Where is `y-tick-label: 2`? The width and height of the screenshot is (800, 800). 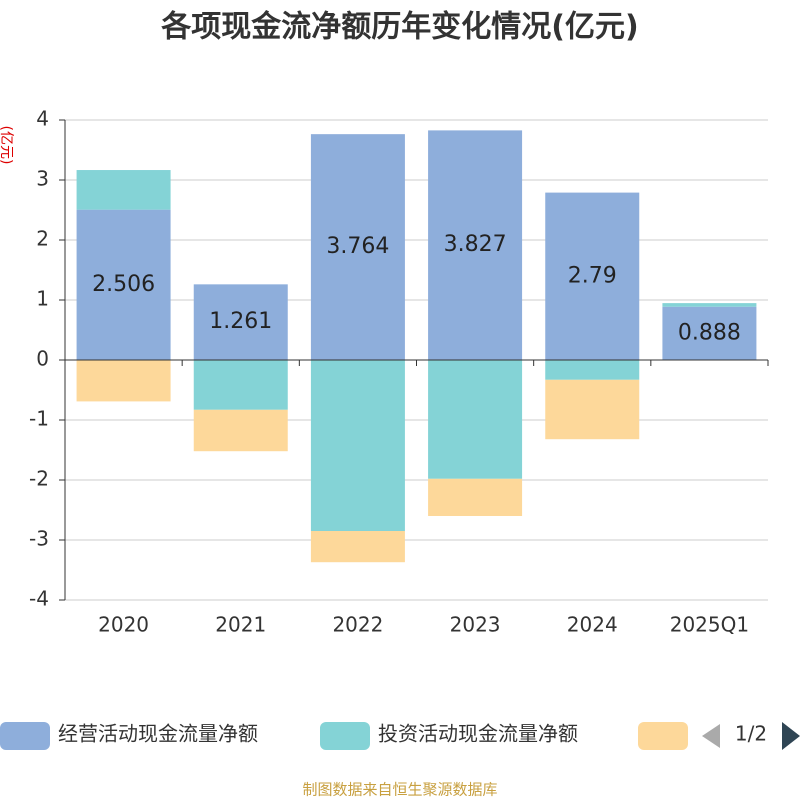 y-tick-label: 2 is located at coordinates (42, 239).